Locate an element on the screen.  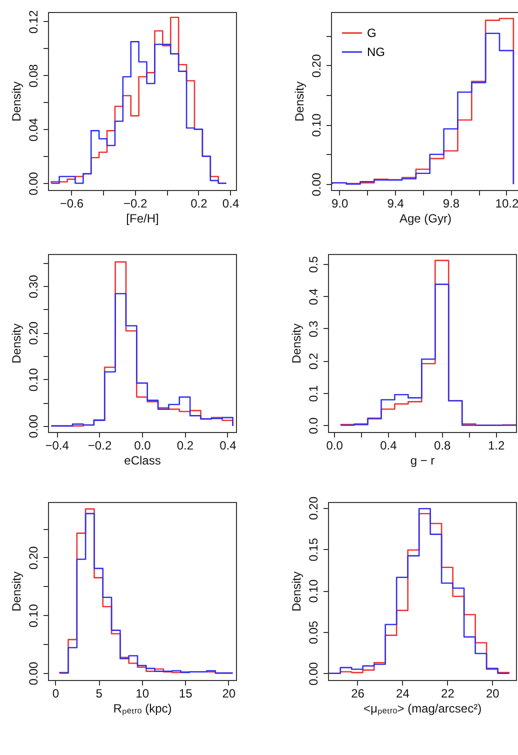
x-axis-title: Rₚₑₜᵣₒ (kpc) is located at coordinates (142, 709).